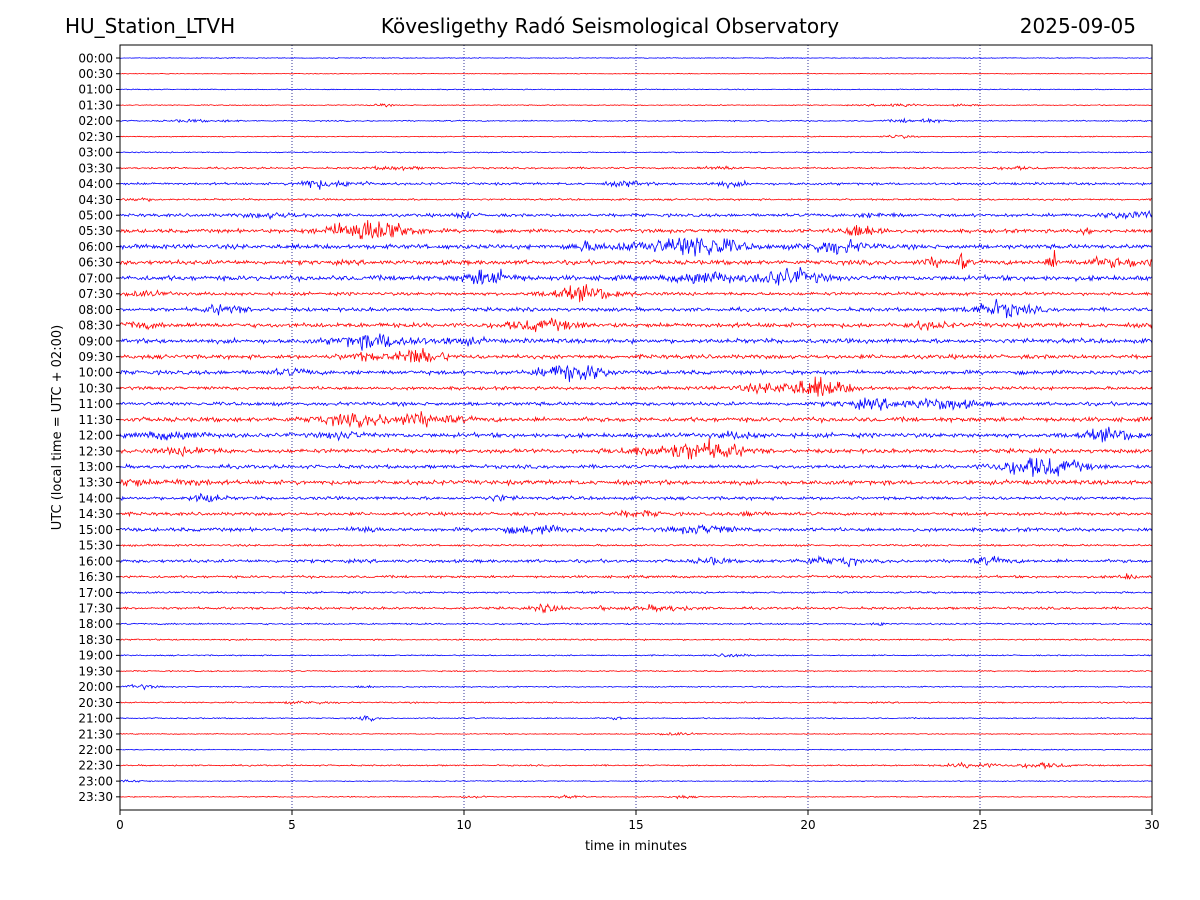 This screenshot has height=900, width=1200. I want to click on x-tick-label: 10, so click(463, 825).